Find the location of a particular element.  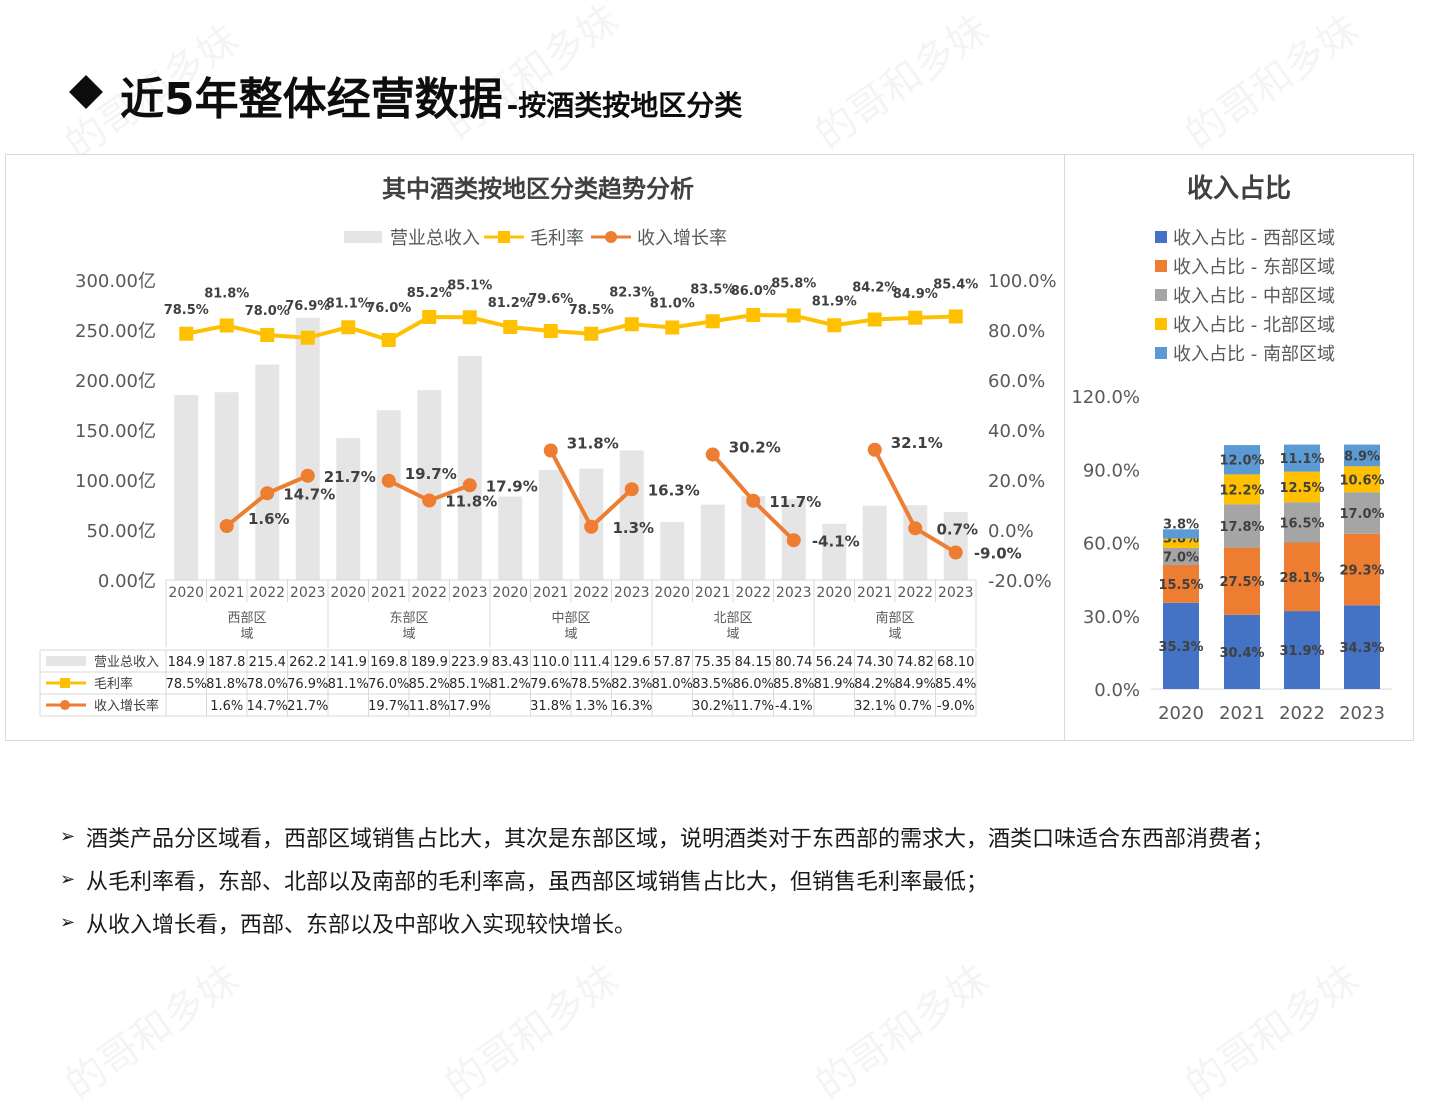

legend-marker-square is located at coordinates (504, 237).